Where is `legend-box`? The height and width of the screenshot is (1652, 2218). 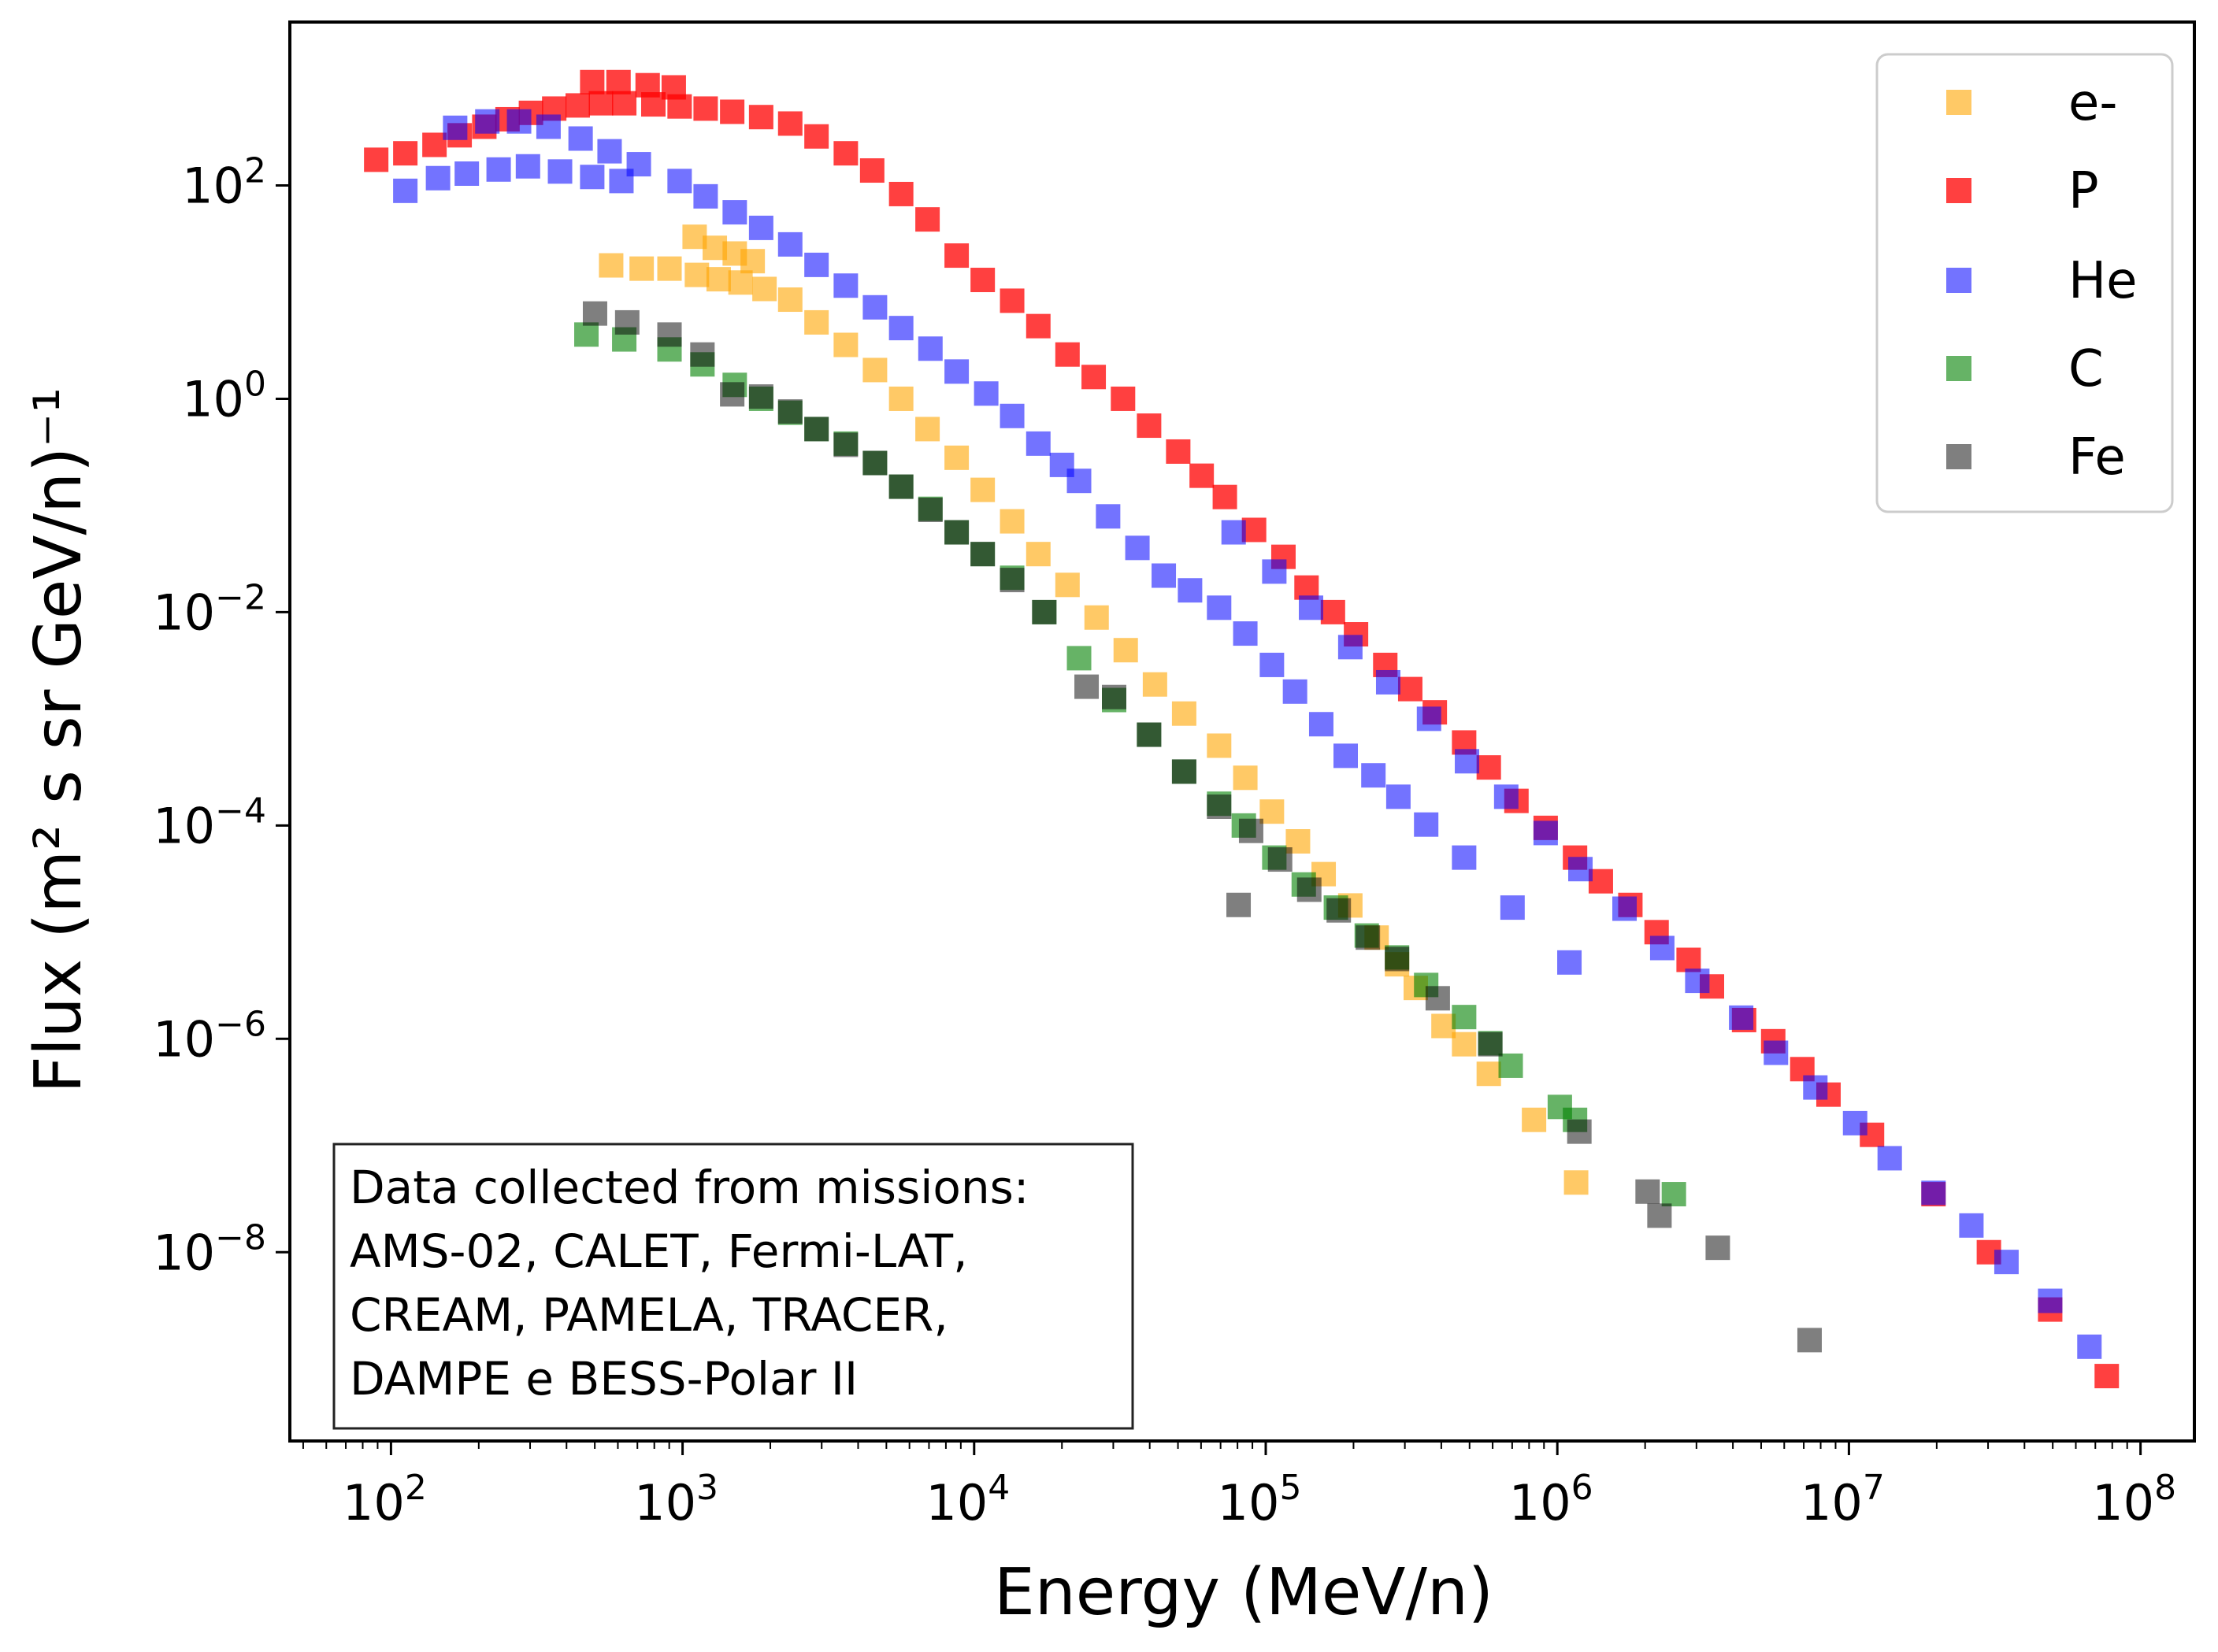
legend-box is located at coordinates (2024, 283).